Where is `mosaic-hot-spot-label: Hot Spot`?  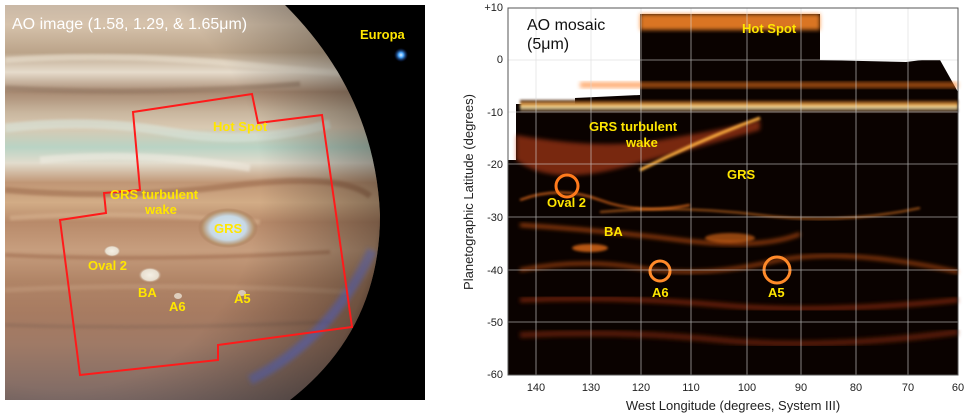 mosaic-hot-spot-label: Hot Spot is located at coordinates (769, 28).